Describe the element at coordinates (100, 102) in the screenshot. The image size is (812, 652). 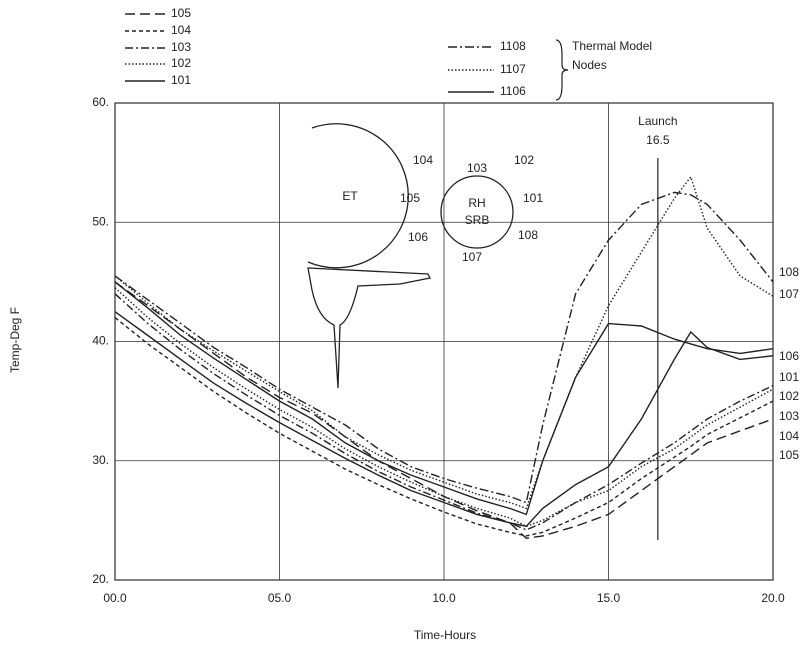
I see `y-tick-label: 60.` at that location.